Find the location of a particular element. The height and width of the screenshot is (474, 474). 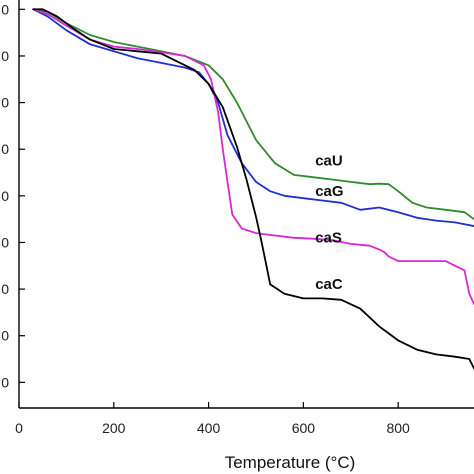

x-tick-label: 0 is located at coordinates (19, 428).